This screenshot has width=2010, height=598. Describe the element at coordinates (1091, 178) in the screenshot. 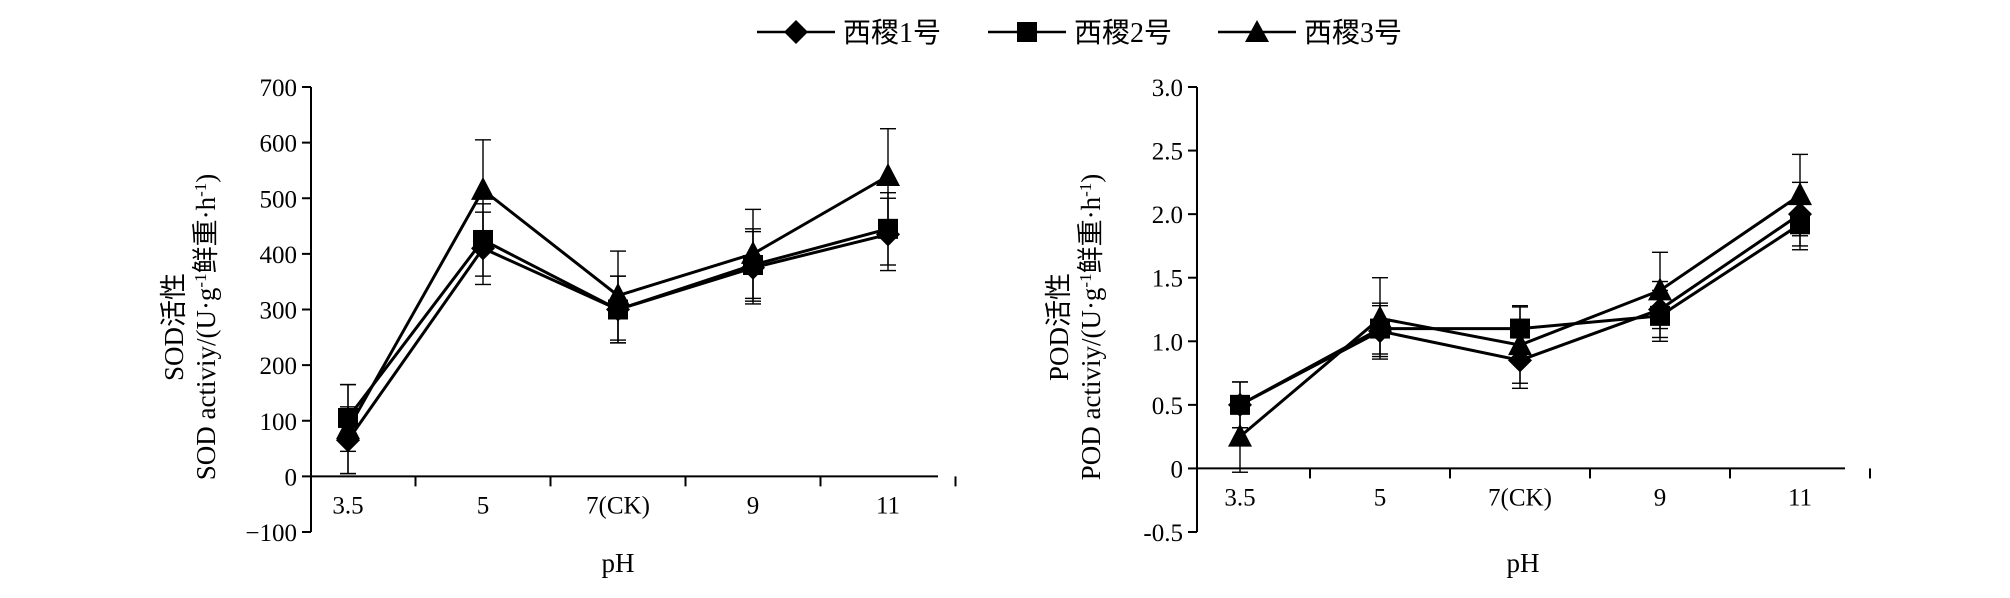

I see `pod-ylabel-close: )` at that location.